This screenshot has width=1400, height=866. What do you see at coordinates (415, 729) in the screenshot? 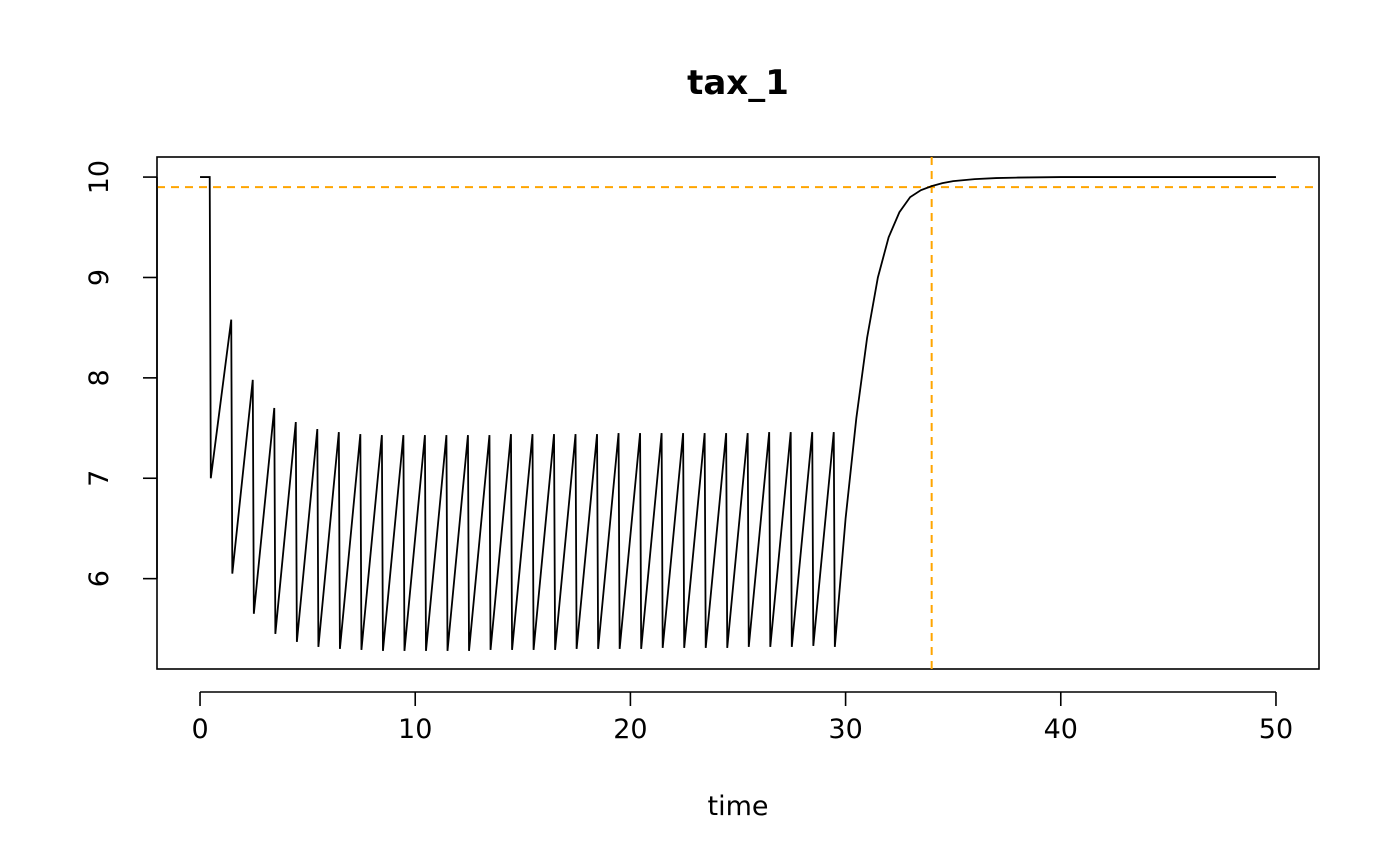
I see `x-tick-label: 10` at bounding box center [415, 729].